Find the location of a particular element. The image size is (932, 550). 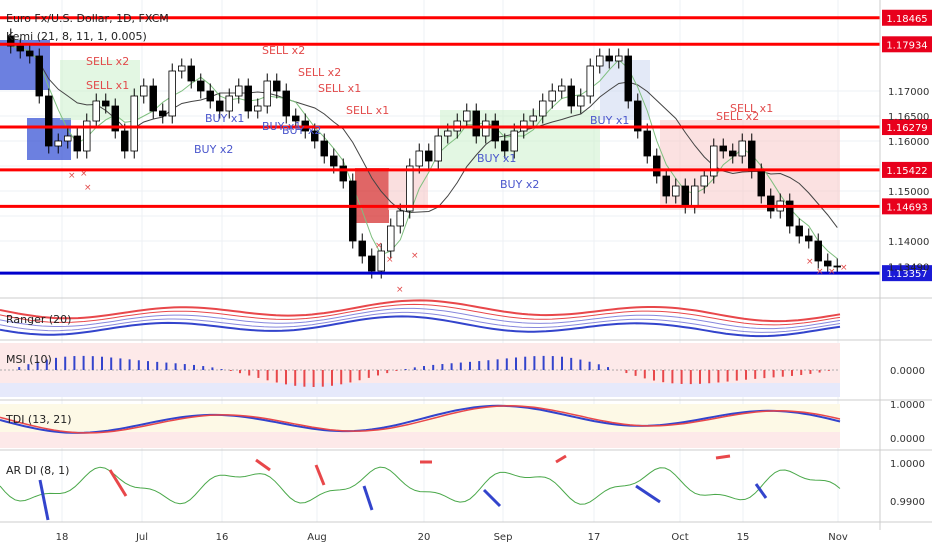

price-axis: 1.17000 1.16500 1.16000 1.15000 1.14000 is located at coordinates (904, 265).